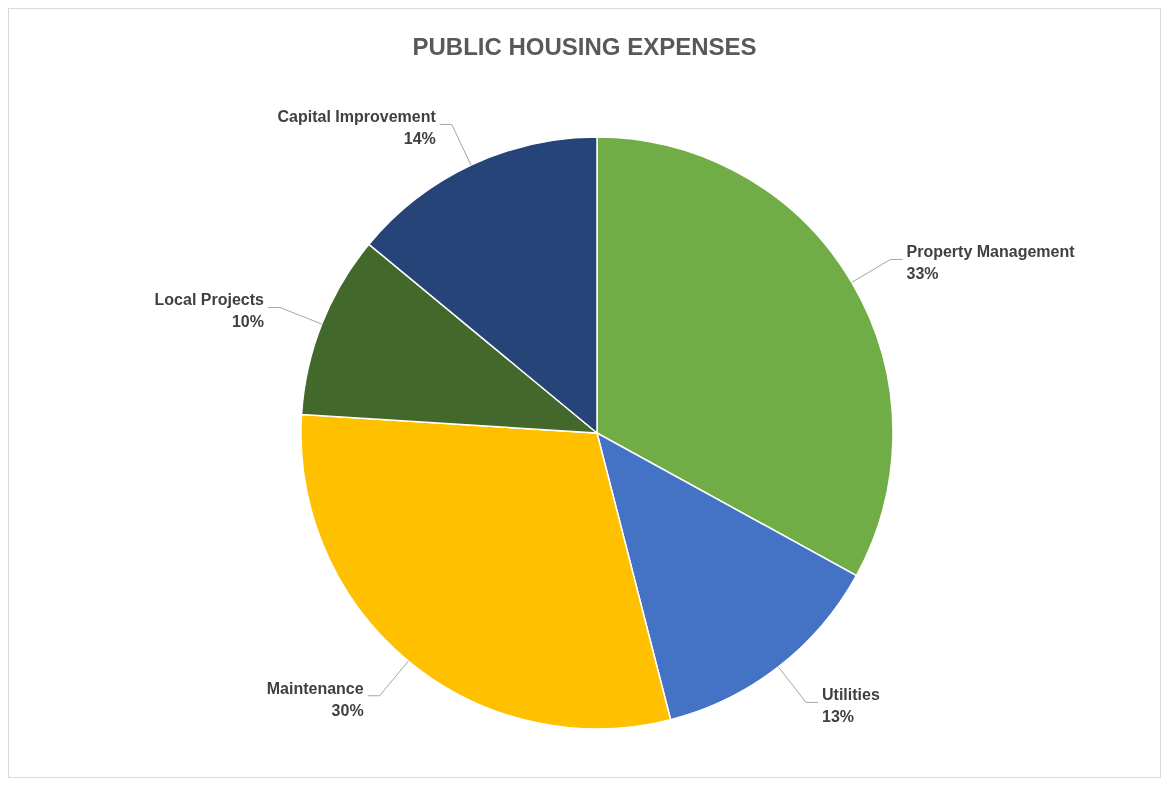  What do you see at coordinates (922, 274) in the screenshot?
I see `data-label: 33%` at bounding box center [922, 274].